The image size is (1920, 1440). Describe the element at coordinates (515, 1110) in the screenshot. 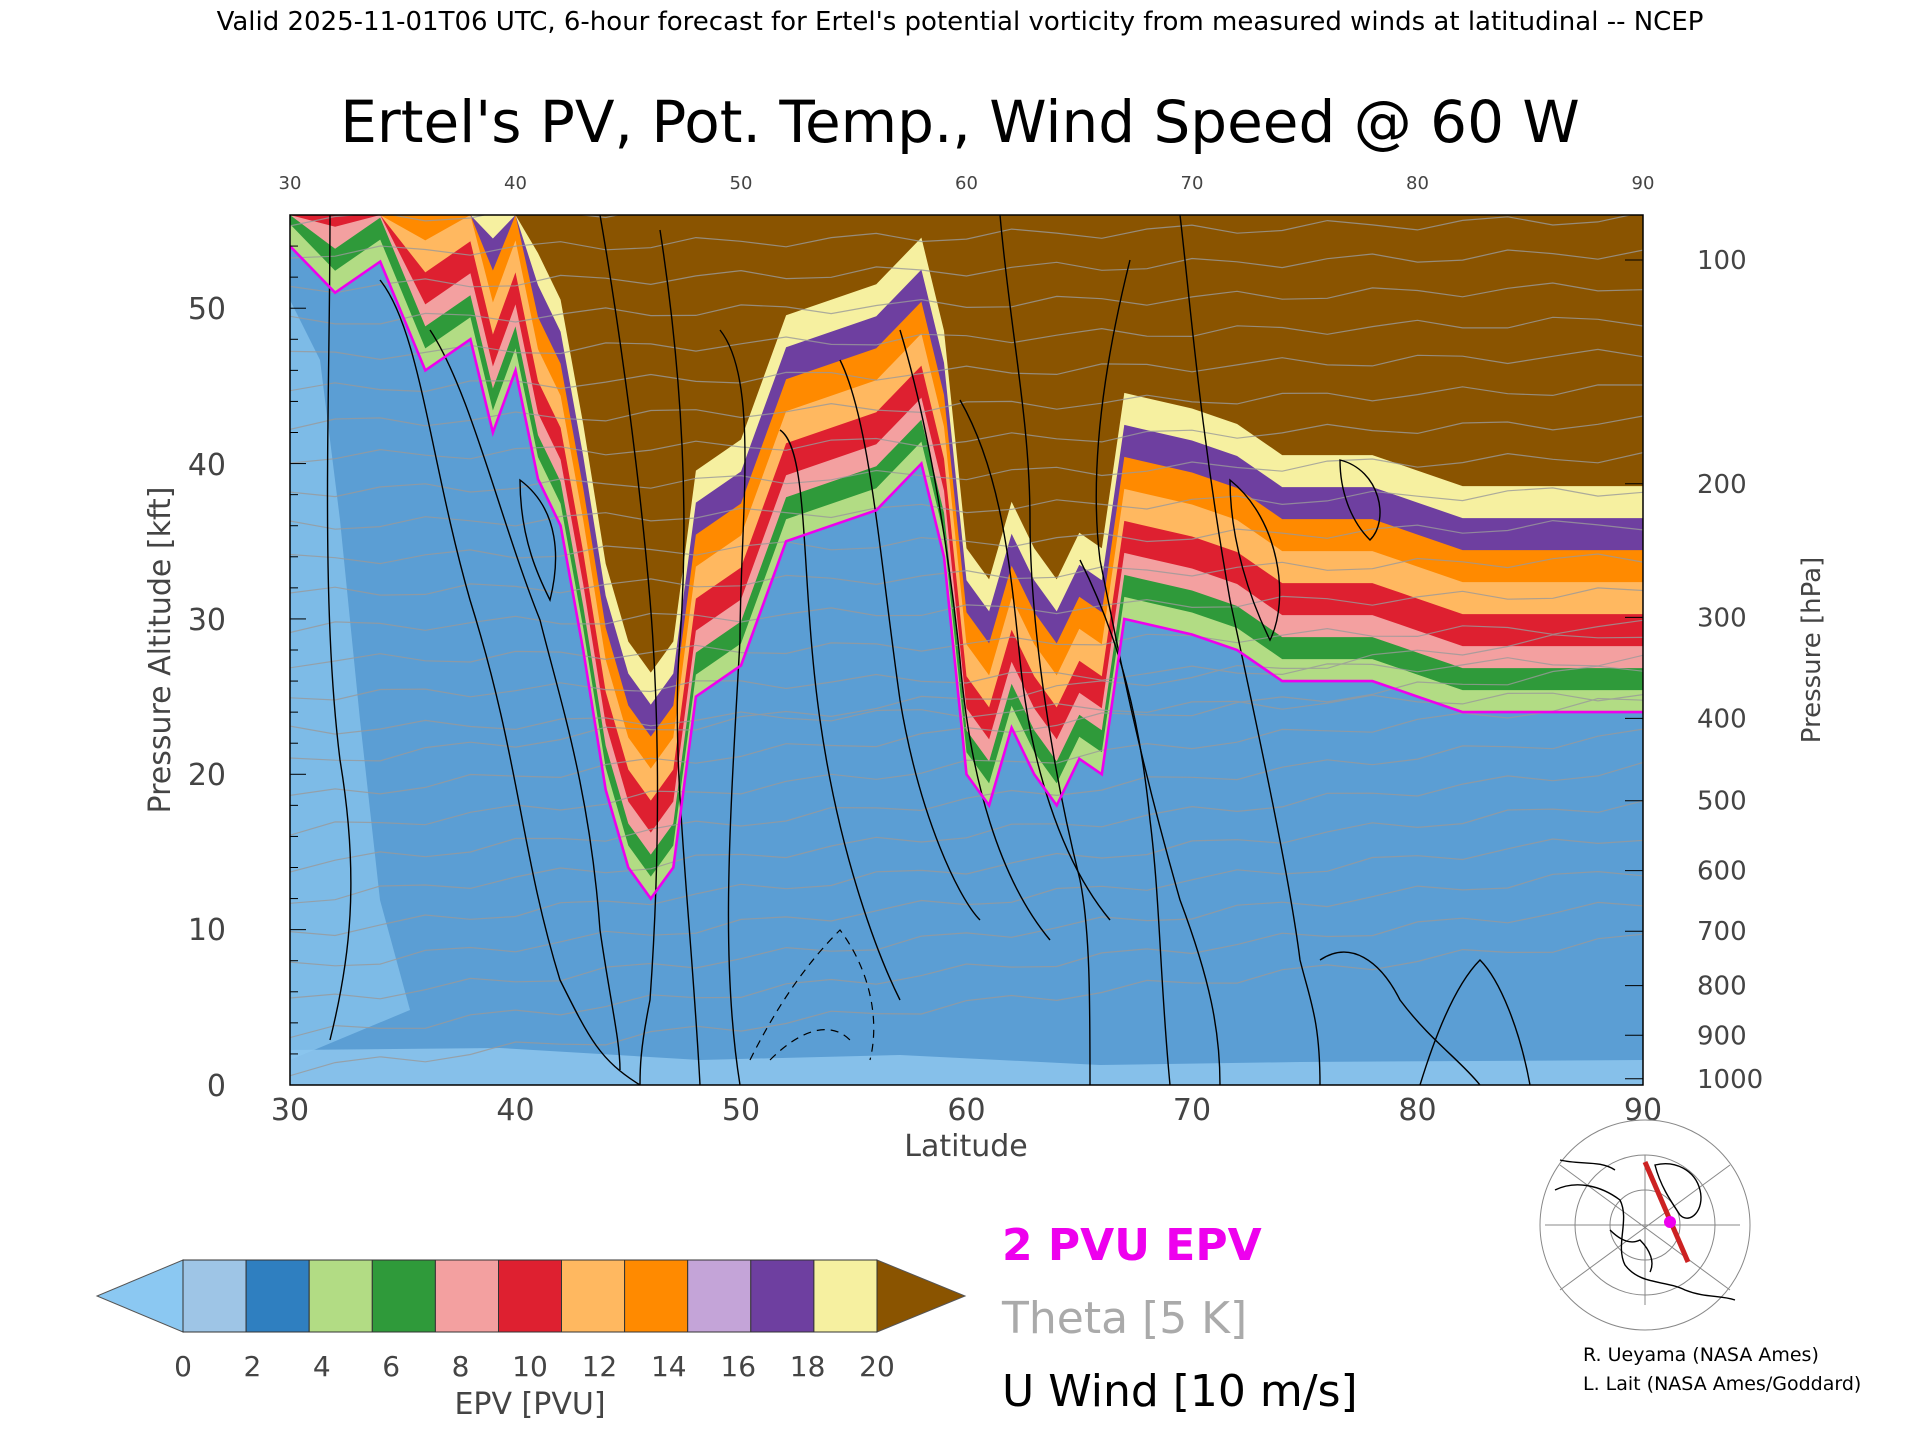

I see `x-tick-label: 40` at that location.